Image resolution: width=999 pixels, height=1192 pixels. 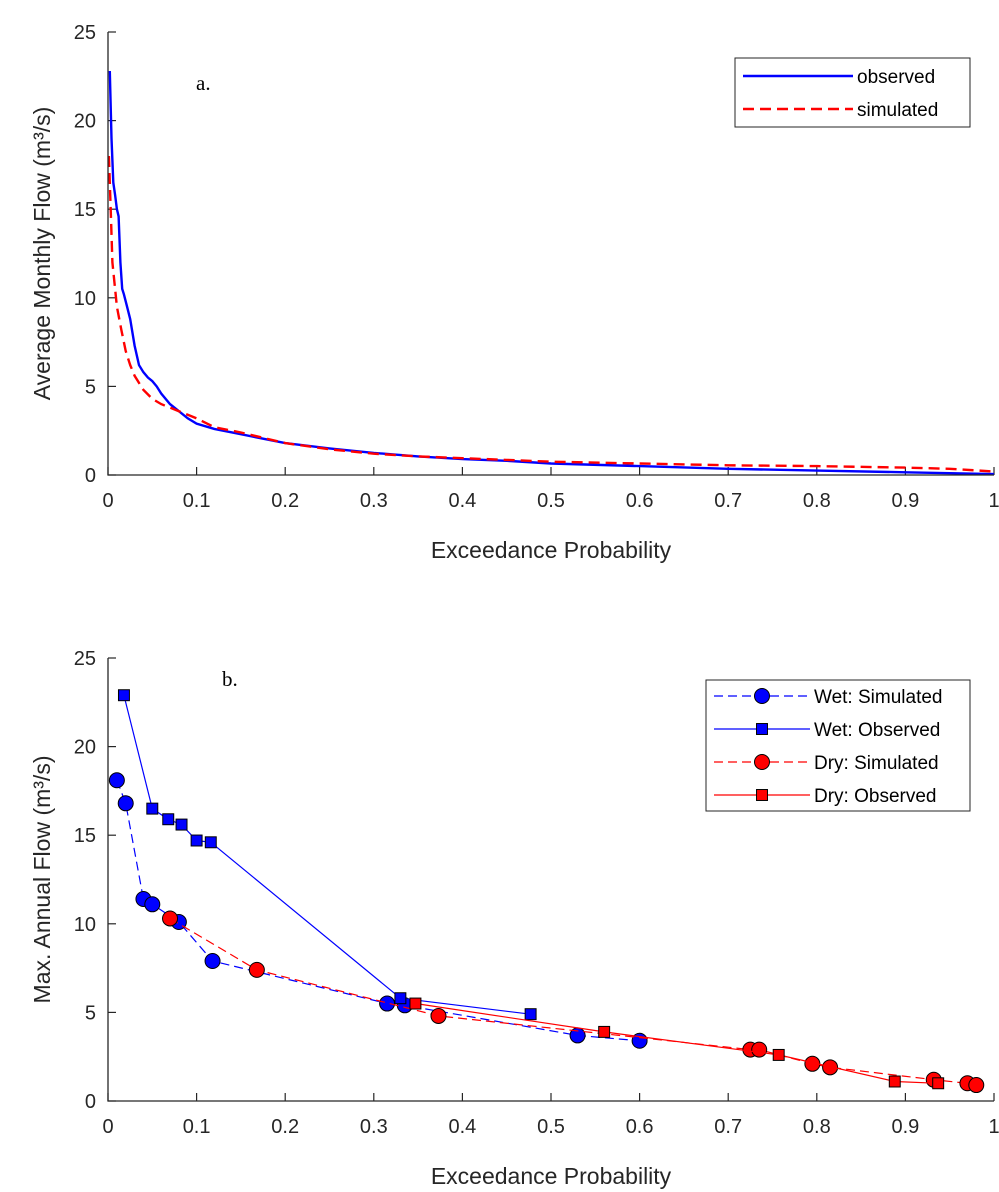 What do you see at coordinates (877, 730) in the screenshot?
I see `legend-entry: Wet: Observed` at bounding box center [877, 730].